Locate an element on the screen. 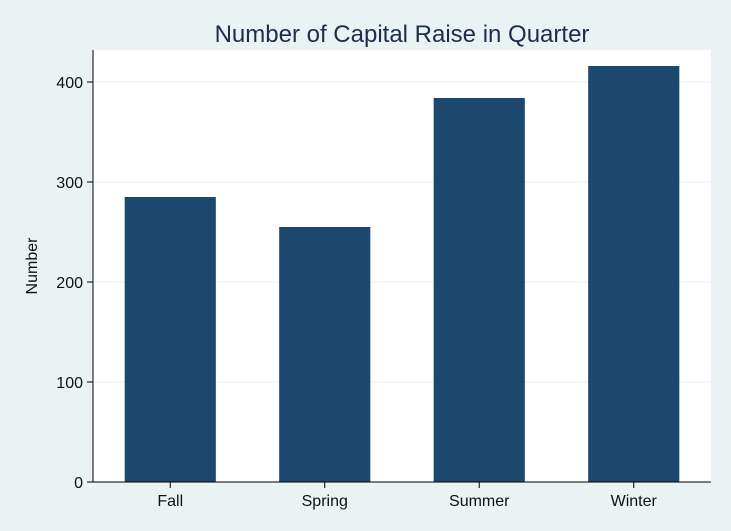 The height and width of the screenshot is (531, 731). x-tick-label: Winter is located at coordinates (634, 501).